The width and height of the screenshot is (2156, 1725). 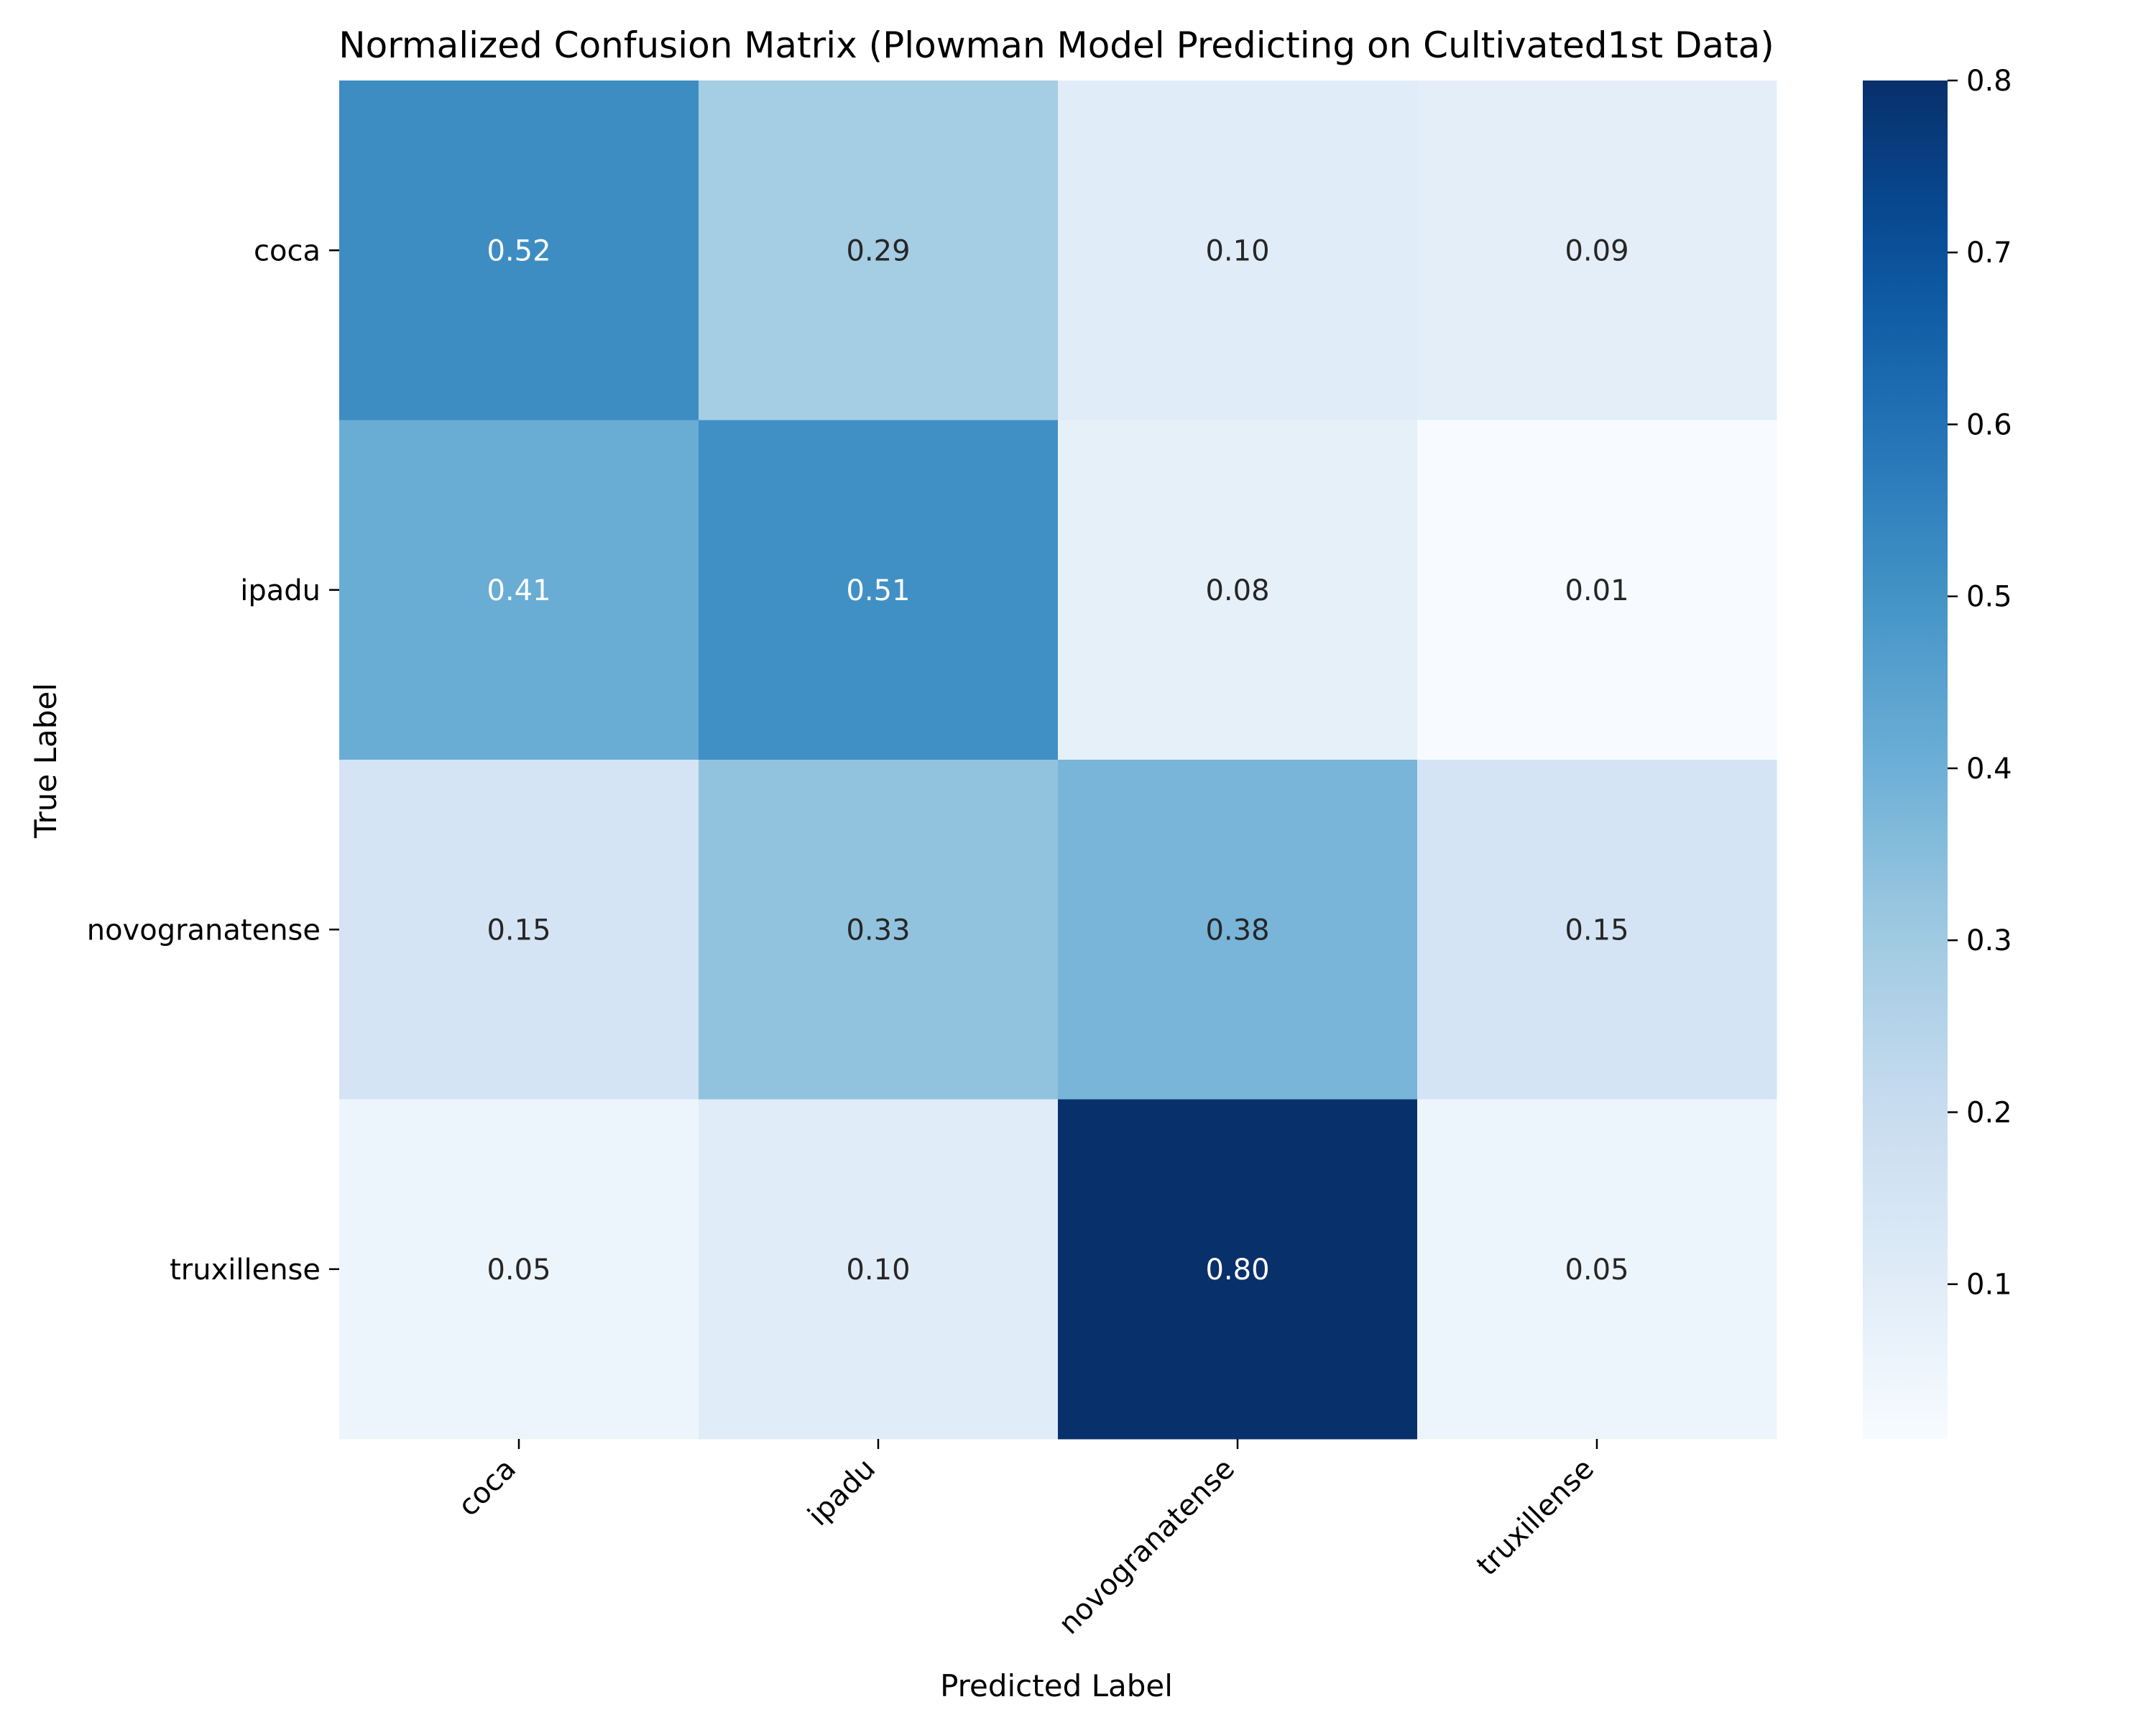 I want to click on cell-value-label: 0.52, so click(x=518, y=250).